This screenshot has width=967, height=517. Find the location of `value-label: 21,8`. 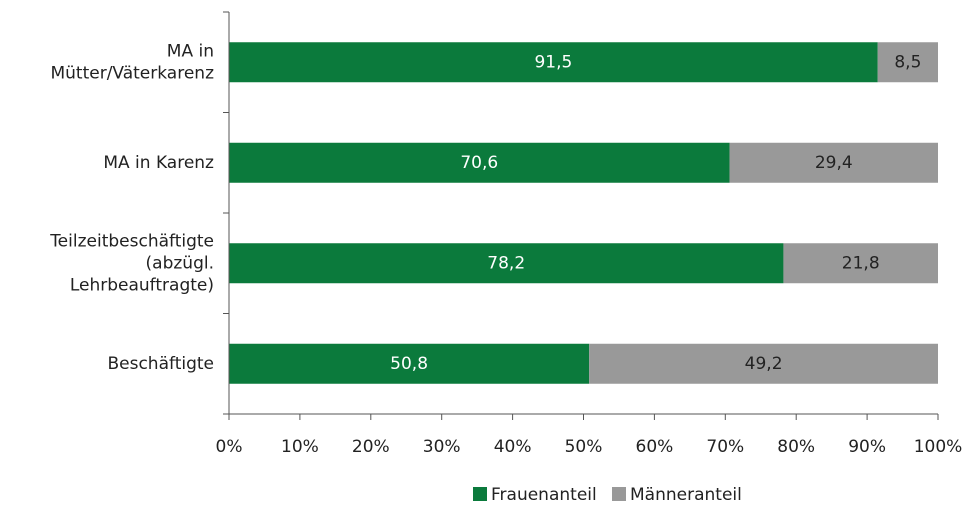

value-label: 21,8 is located at coordinates (861, 263).